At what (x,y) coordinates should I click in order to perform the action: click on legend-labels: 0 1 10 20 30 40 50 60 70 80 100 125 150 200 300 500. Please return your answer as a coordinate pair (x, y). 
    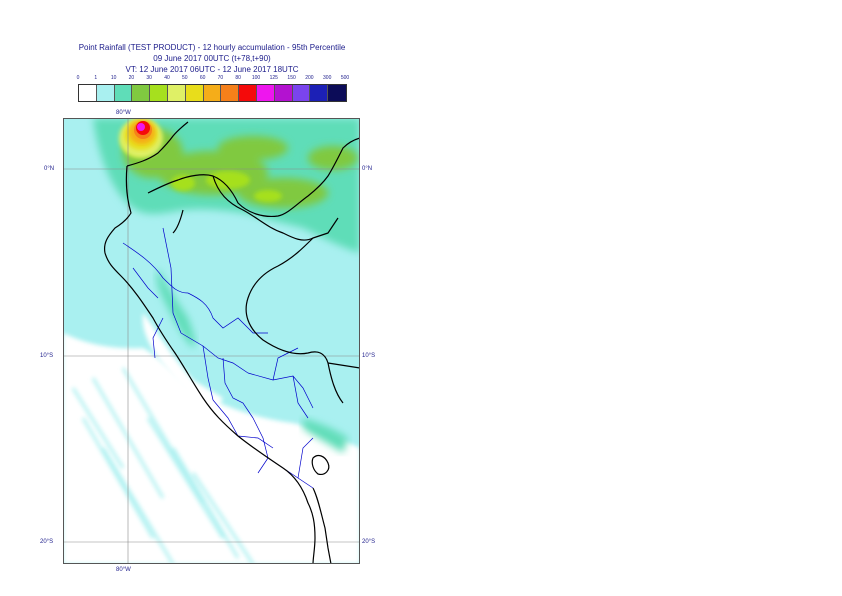
    Looking at the image, I should click on (421, 80).